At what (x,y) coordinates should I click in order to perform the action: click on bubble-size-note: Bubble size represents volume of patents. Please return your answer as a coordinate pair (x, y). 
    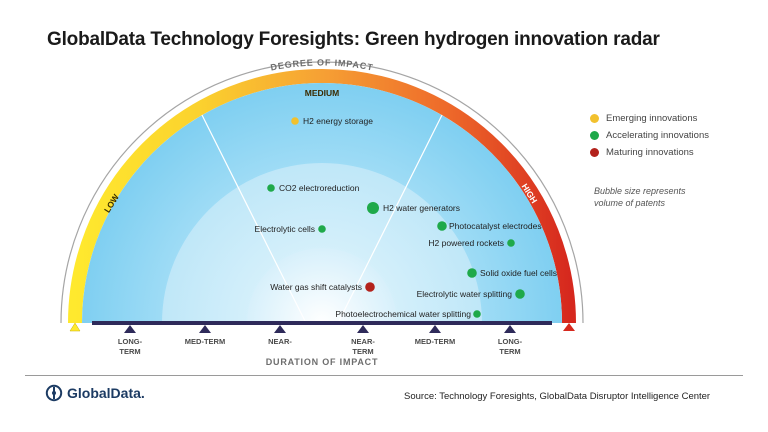
    Looking at the image, I should click on (654, 197).